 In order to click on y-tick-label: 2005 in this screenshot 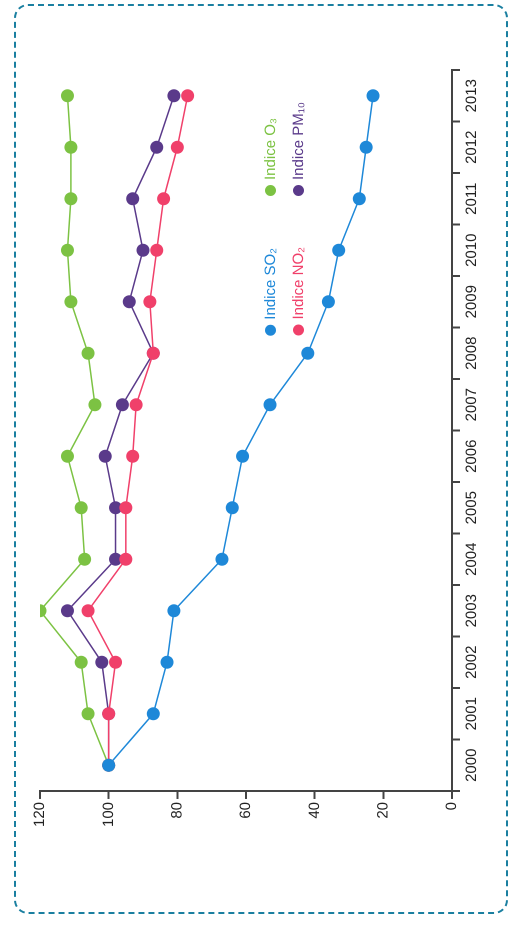, I will do `click(471, 507)`.